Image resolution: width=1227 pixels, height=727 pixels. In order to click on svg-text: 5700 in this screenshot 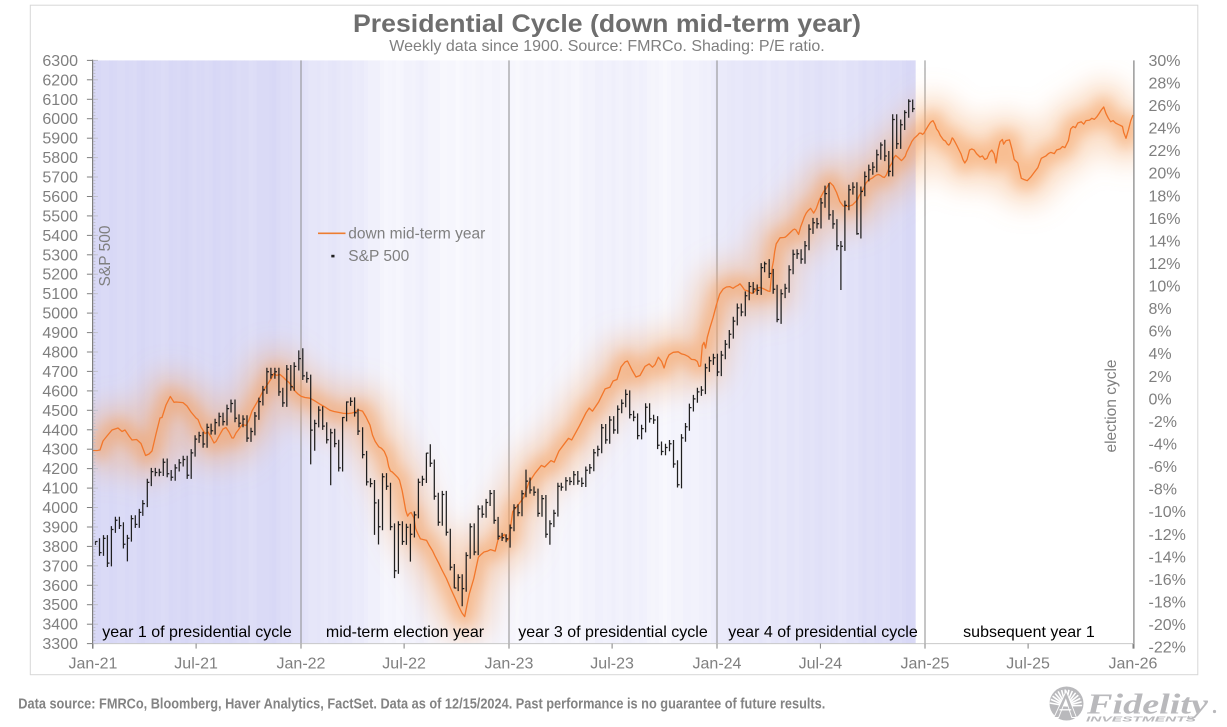, I will do `click(60, 178)`.